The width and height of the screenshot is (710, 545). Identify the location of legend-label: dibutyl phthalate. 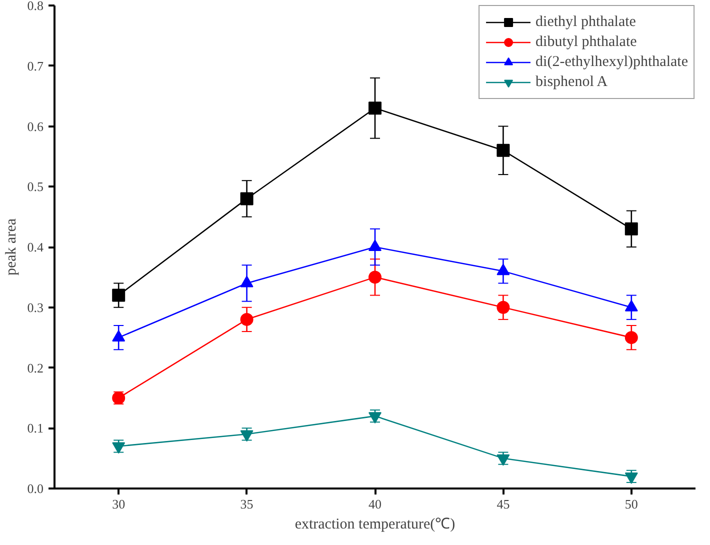
(586, 42).